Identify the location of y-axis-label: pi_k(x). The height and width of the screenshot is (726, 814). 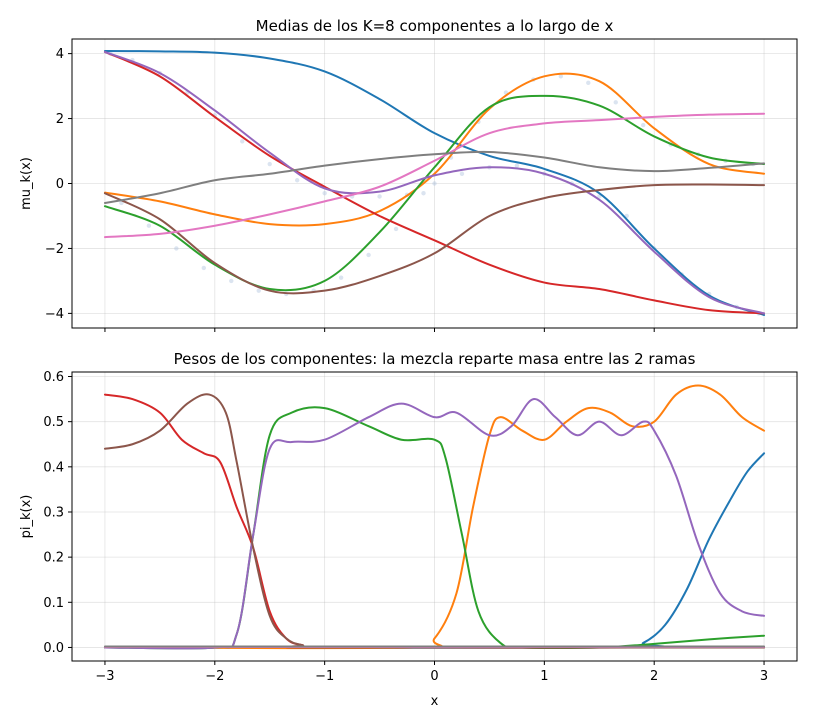
(26, 517).